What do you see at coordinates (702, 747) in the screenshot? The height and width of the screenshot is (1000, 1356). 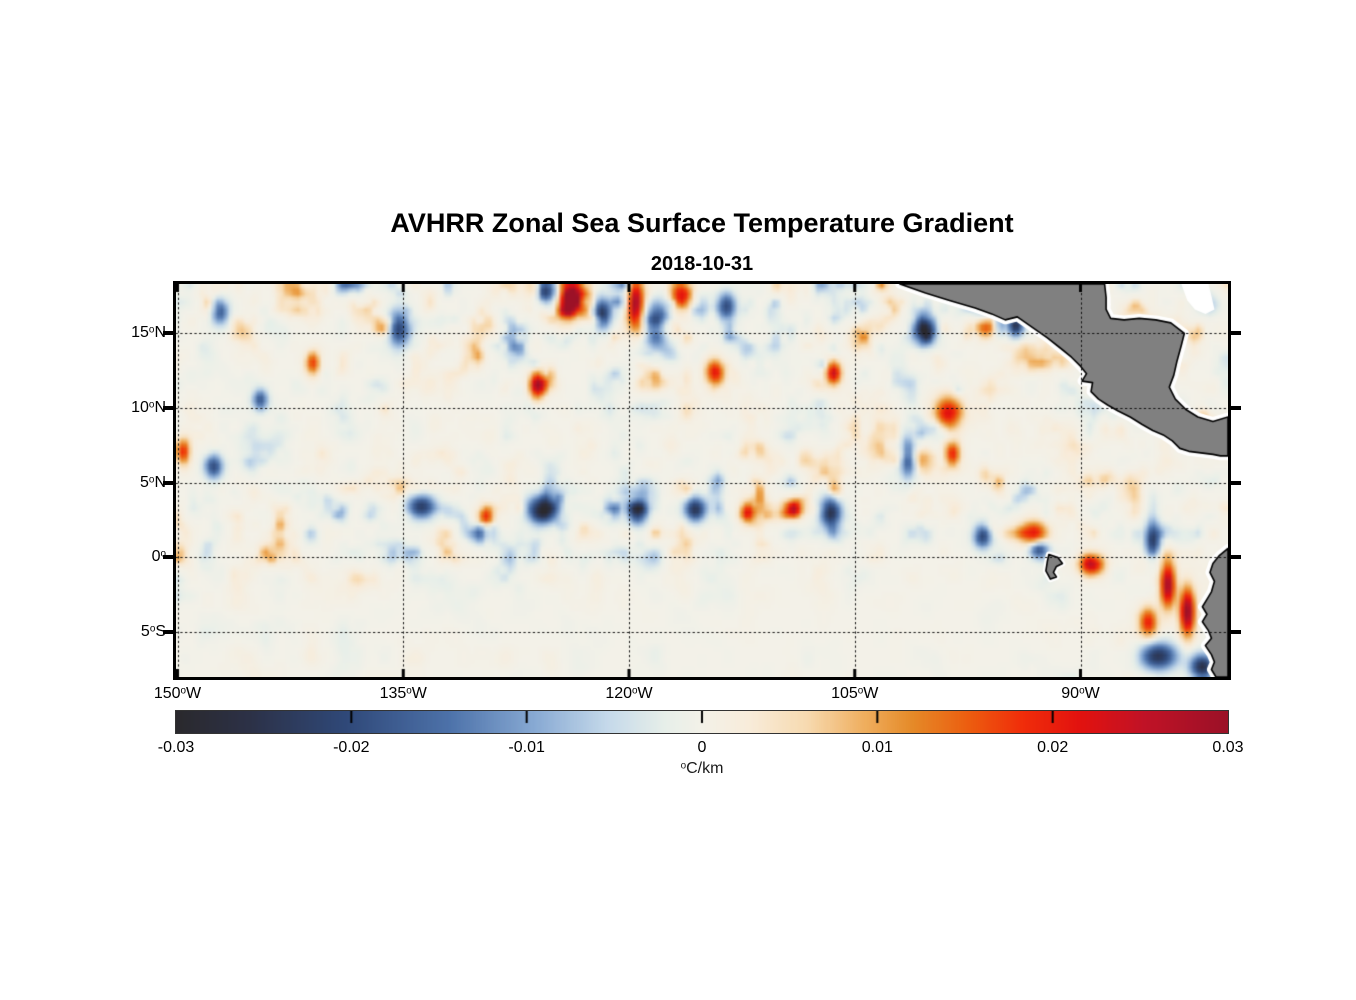 I see `colorbar-tick-label: 0` at bounding box center [702, 747].